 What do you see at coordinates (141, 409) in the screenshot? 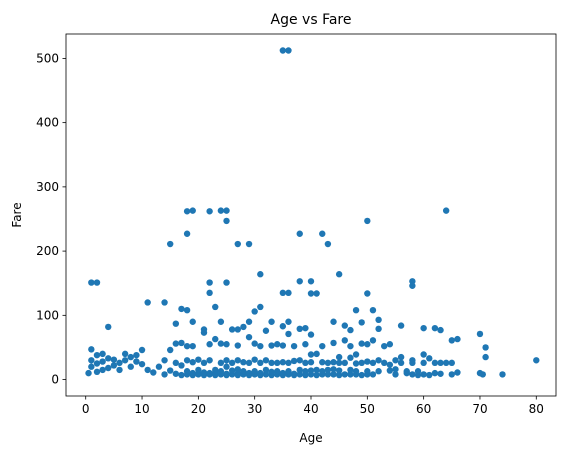
I see `x-tick-label: 10` at bounding box center [141, 409].